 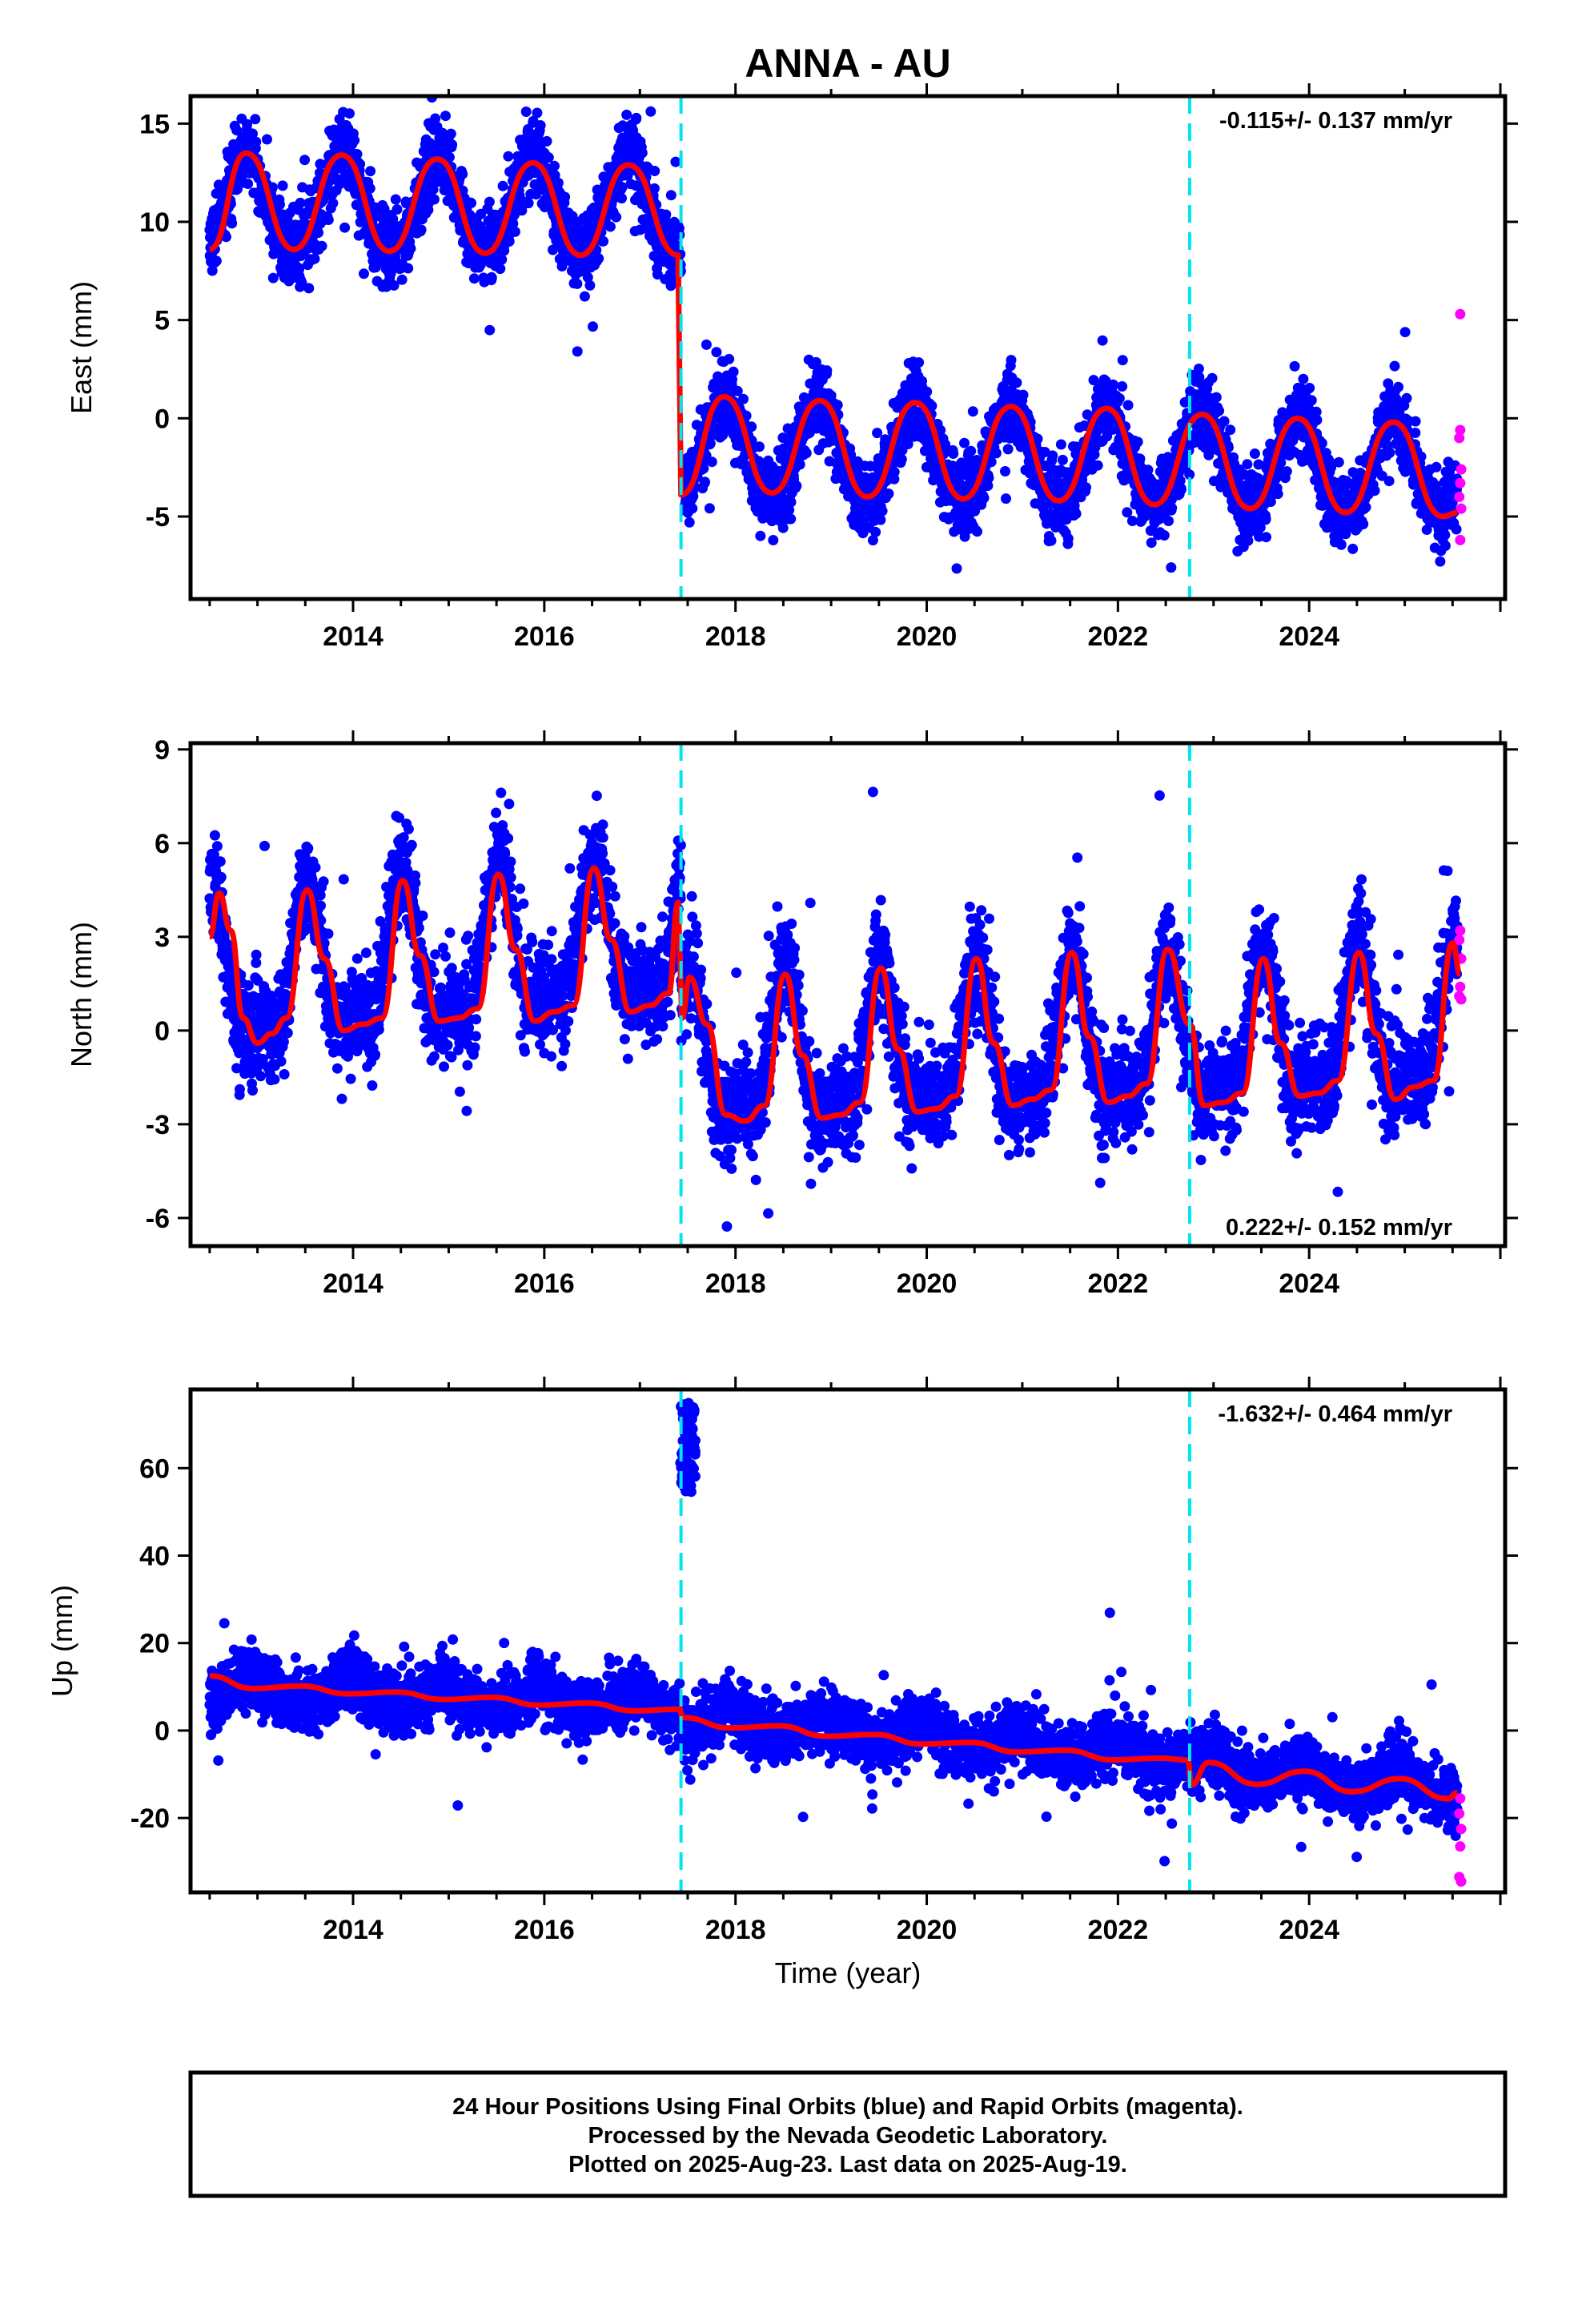 I want to click on east-rapid-orbit-points, so click(x=1461, y=426).